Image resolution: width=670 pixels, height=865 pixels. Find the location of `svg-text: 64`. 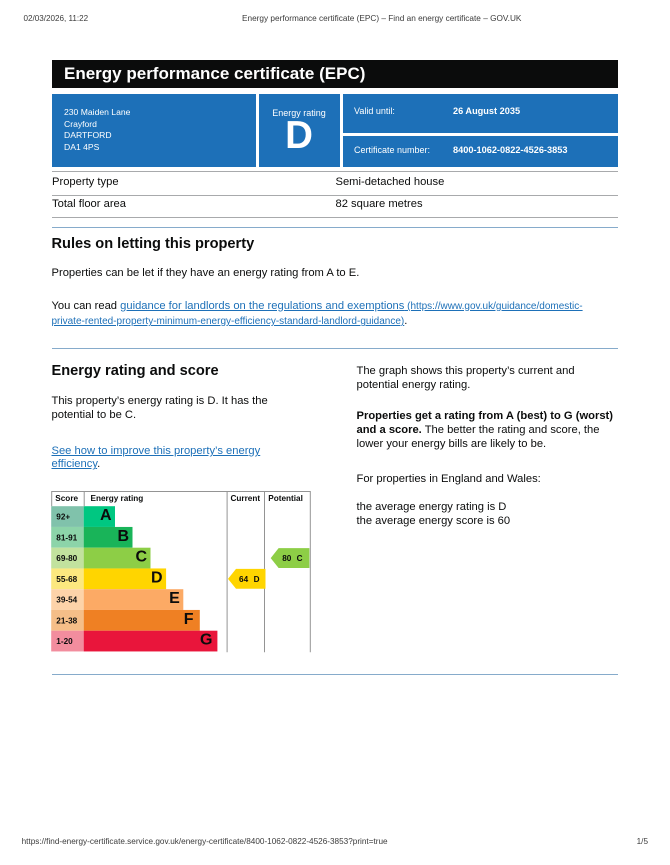

svg-text: 64 is located at coordinates (244, 579).